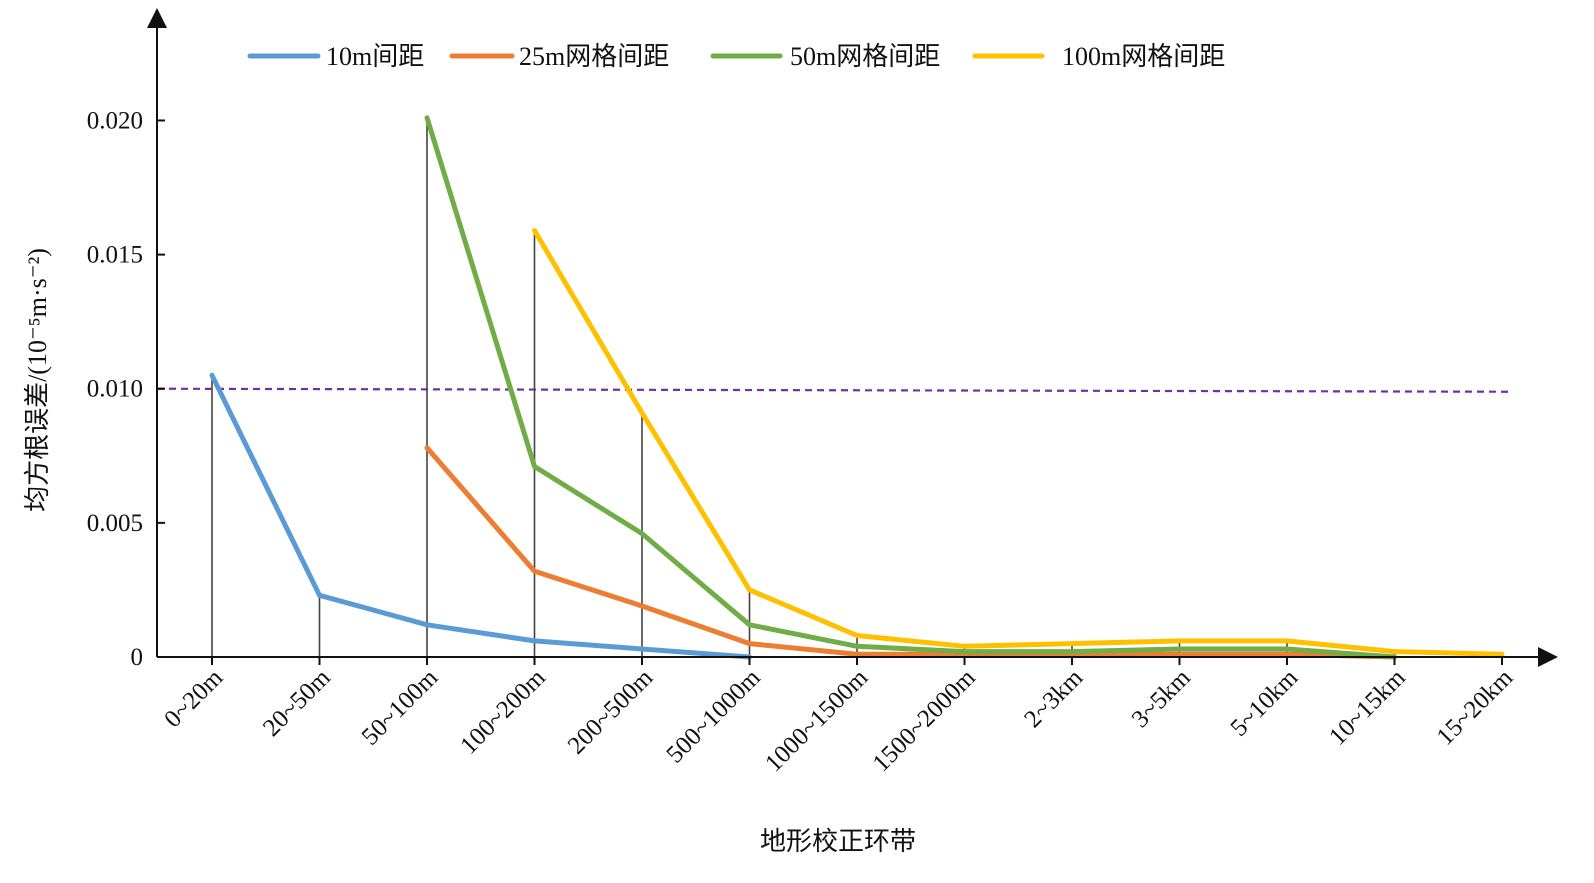 The width and height of the screenshot is (1594, 883). I want to click on y-tick-label: 0.005, so click(115, 523).